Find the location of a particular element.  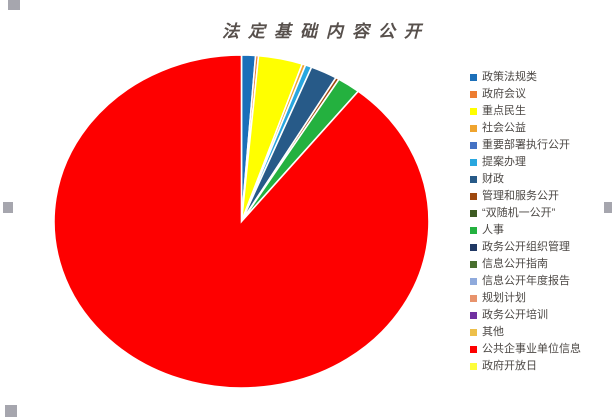

legend-item: 信息公开年度报告 is located at coordinates (525, 281).